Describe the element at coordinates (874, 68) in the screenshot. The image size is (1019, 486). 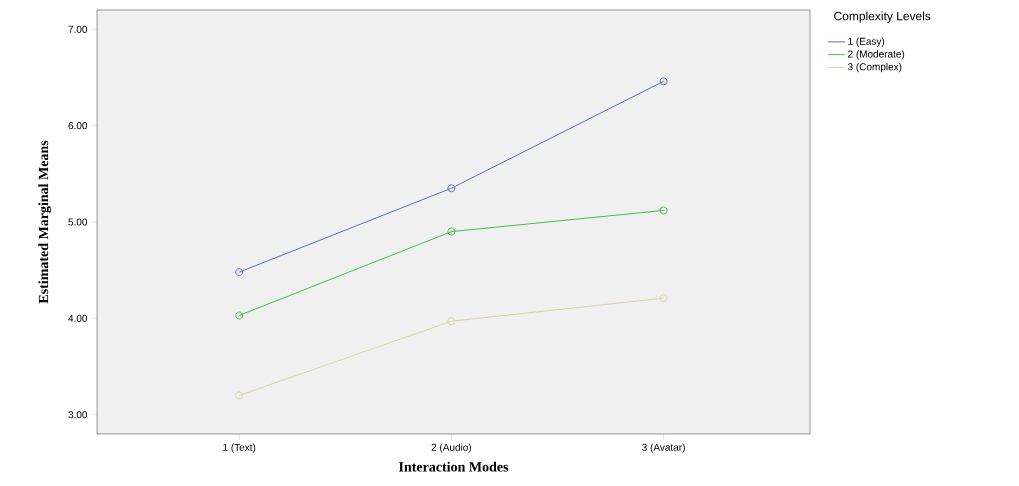
I see `legend-label: 3 (Complex)` at that location.